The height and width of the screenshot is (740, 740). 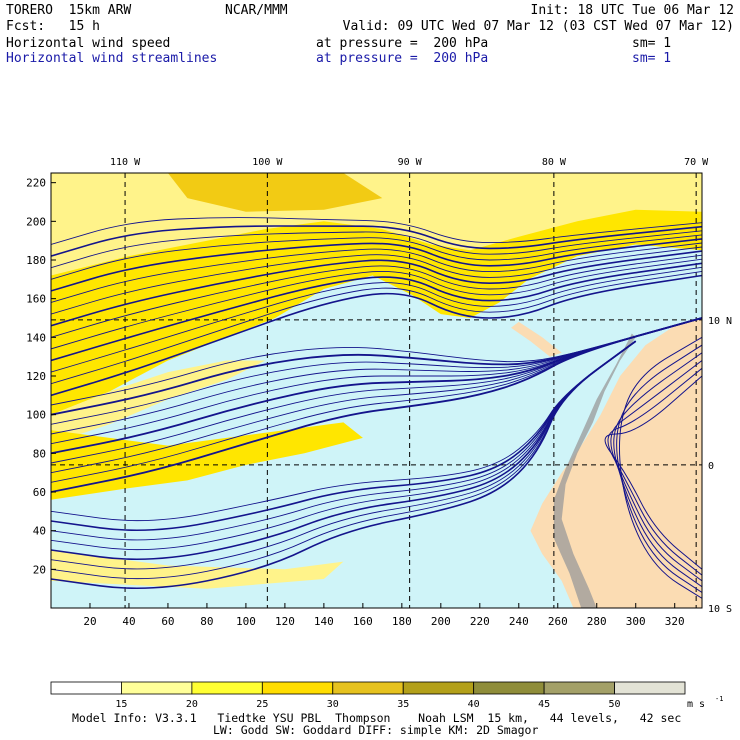 I want to click on x-tick-label: 280, so click(x=597, y=621).